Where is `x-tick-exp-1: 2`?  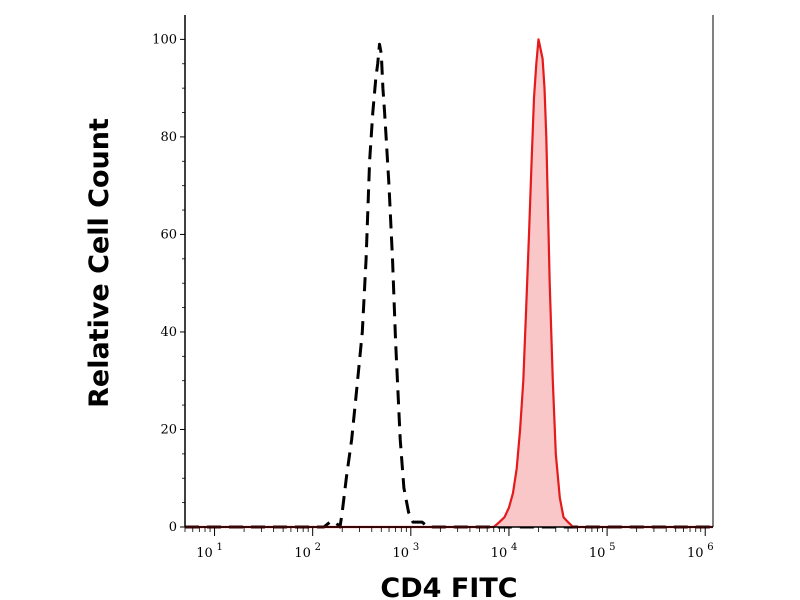 x-tick-exp-1: 2 is located at coordinates (318, 547).